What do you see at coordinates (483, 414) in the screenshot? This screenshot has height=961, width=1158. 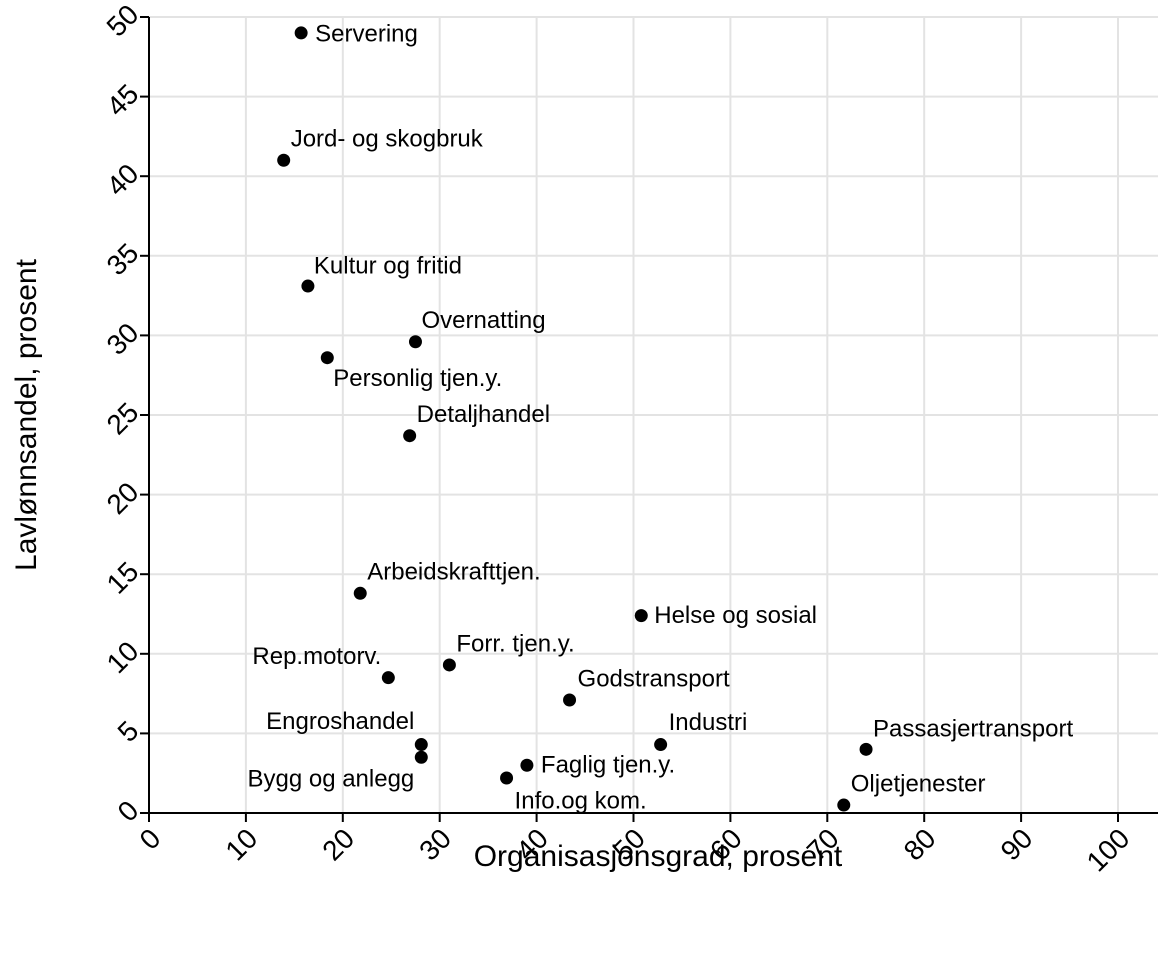 I see `point-label: Detaljhandel` at bounding box center [483, 414].